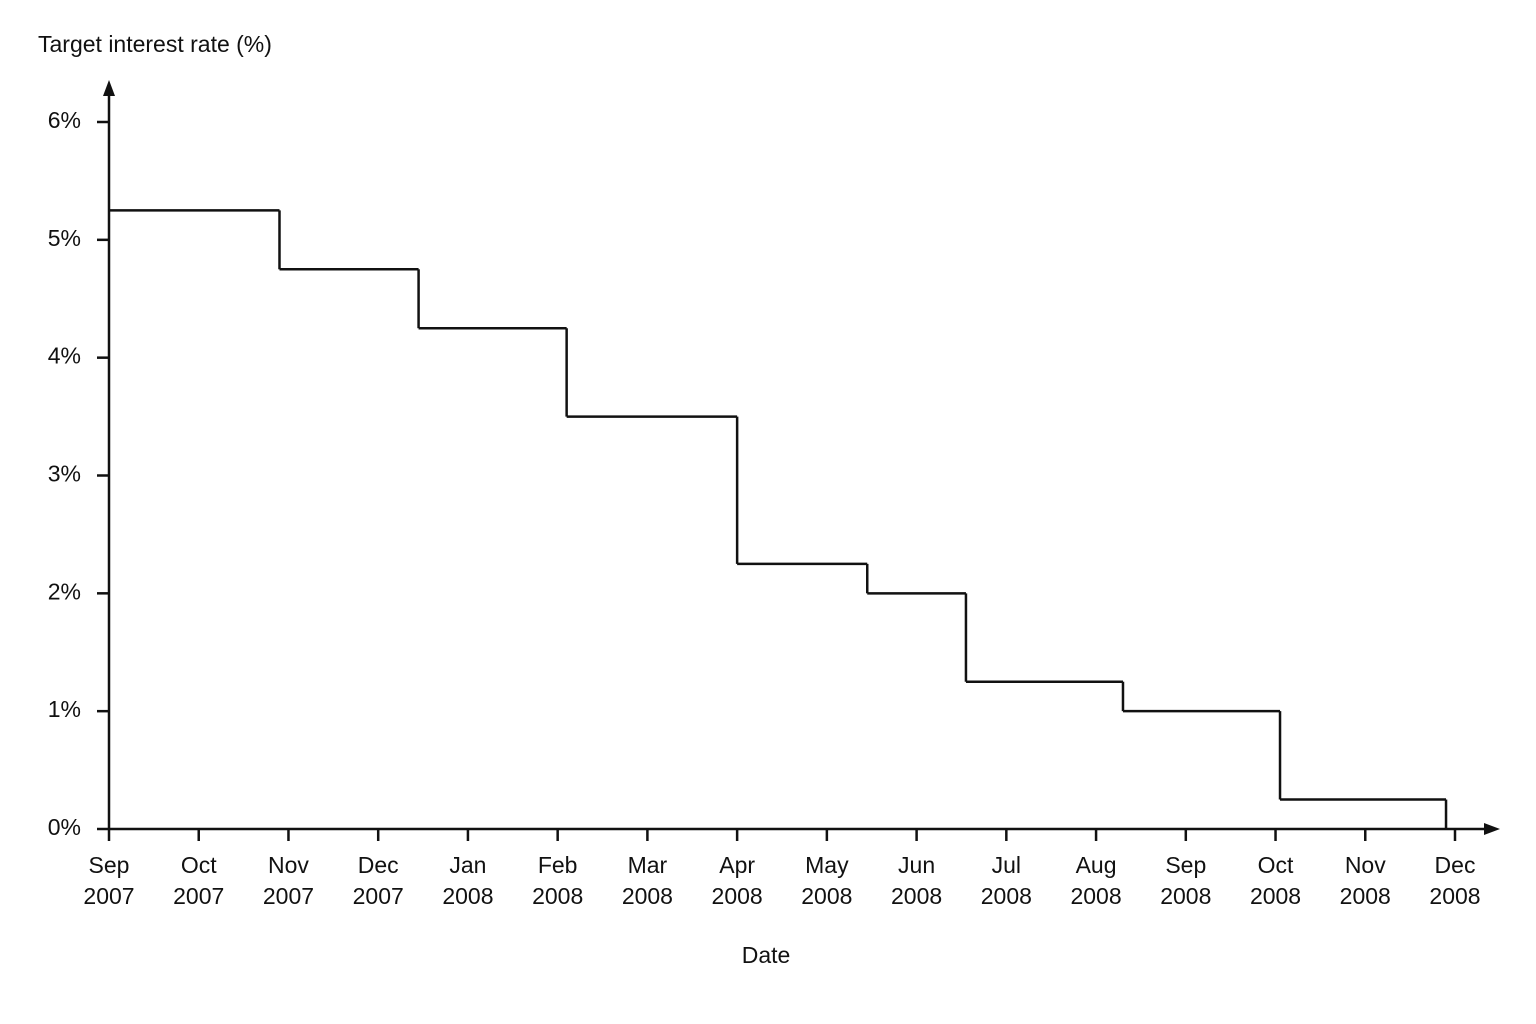 Image resolution: width=1536 pixels, height=1024 pixels. What do you see at coordinates (198, 880) in the screenshot?
I see `x-tick-label: Oct 2007` at bounding box center [198, 880].